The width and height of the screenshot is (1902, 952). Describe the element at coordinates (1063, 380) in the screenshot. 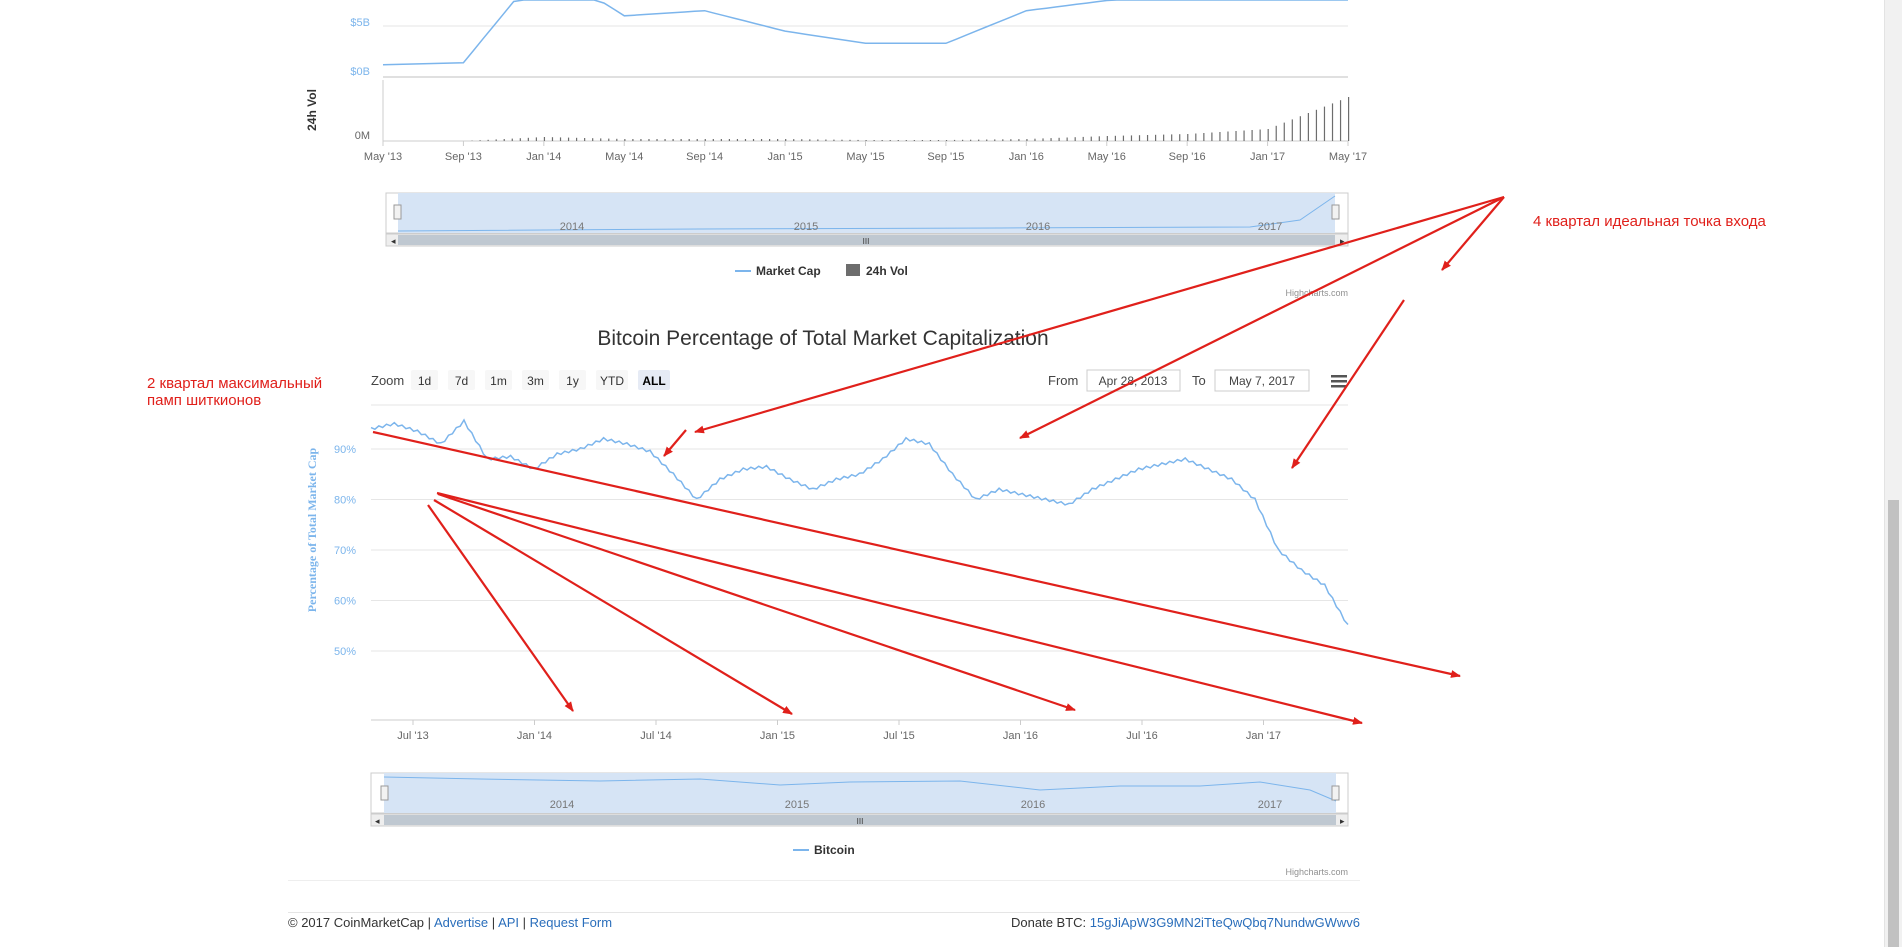

I see `from-label: From` at that location.